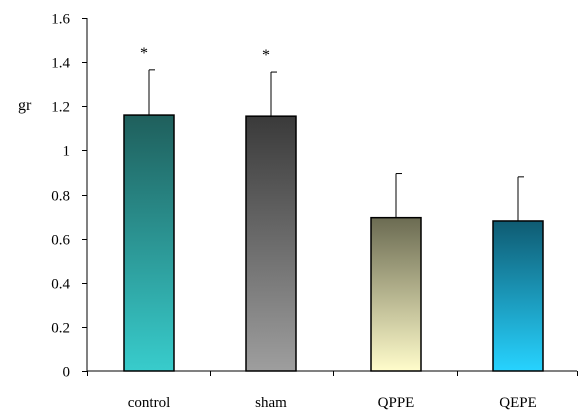  What do you see at coordinates (67, 373) in the screenshot?
I see `y-tick-label: 0` at bounding box center [67, 373].